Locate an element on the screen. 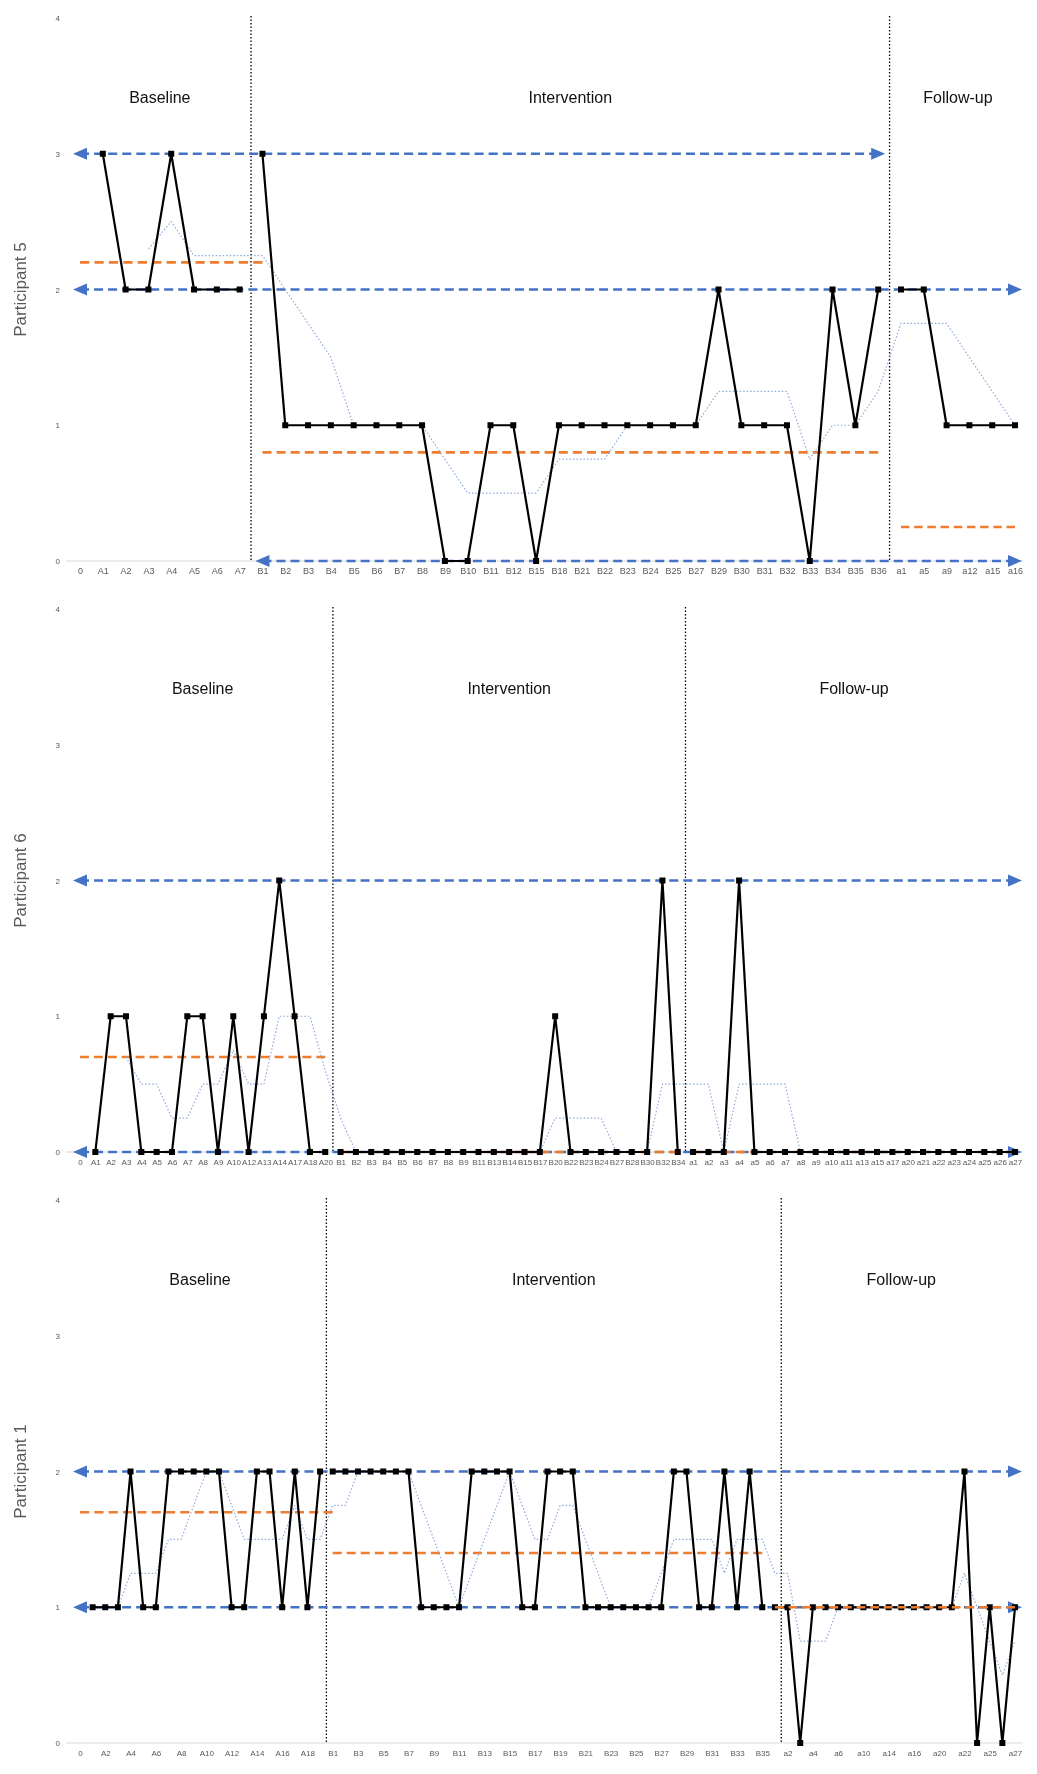 The width and height of the screenshot is (1037, 1774). x-tick-label: A3 is located at coordinates (149, 571).